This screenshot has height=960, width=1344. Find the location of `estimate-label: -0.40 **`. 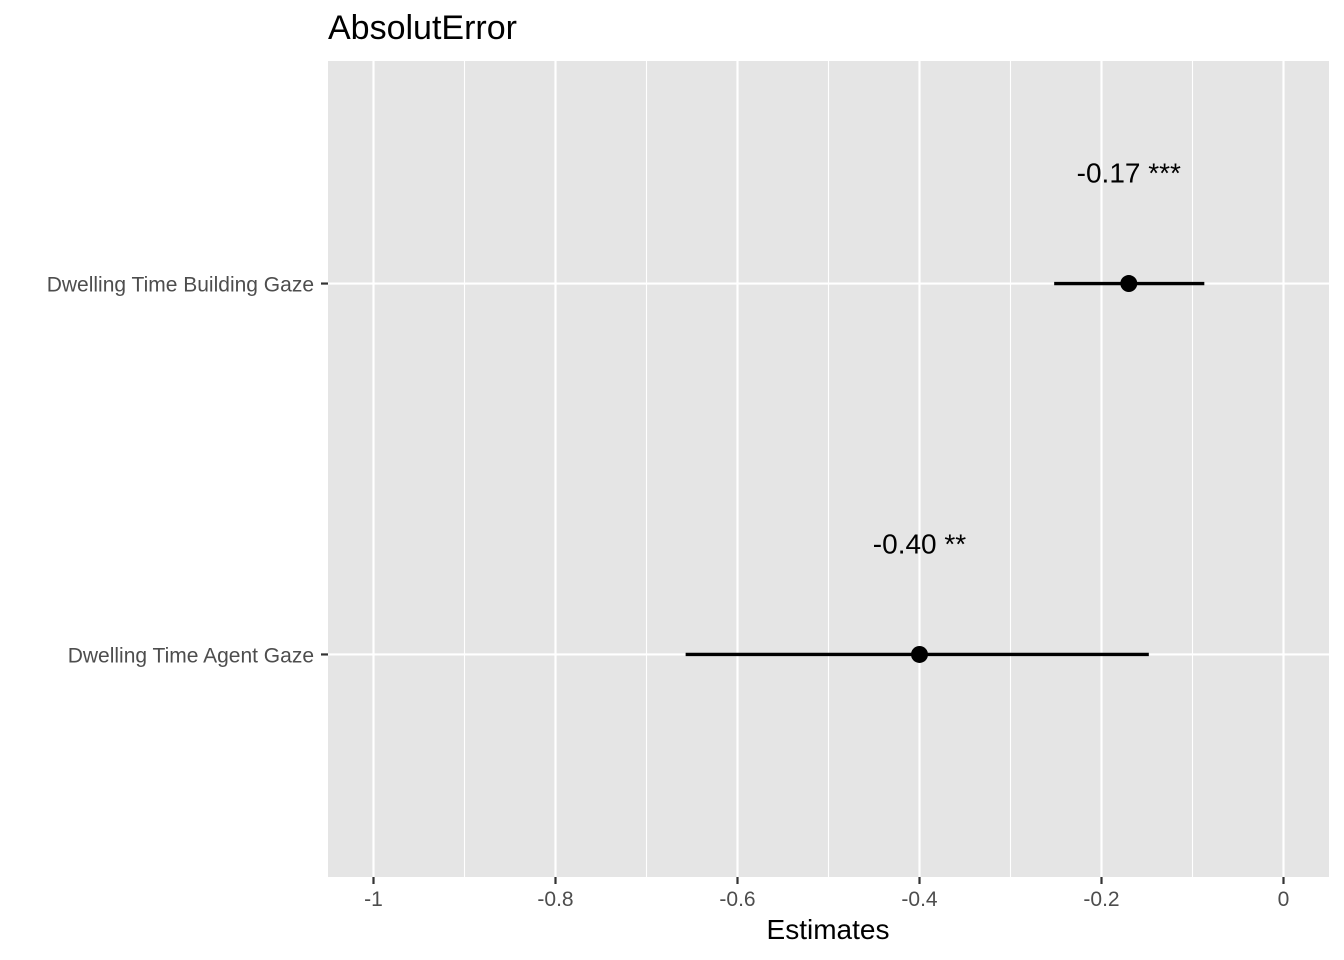

estimate-label: -0.40 ** is located at coordinates (919, 543).